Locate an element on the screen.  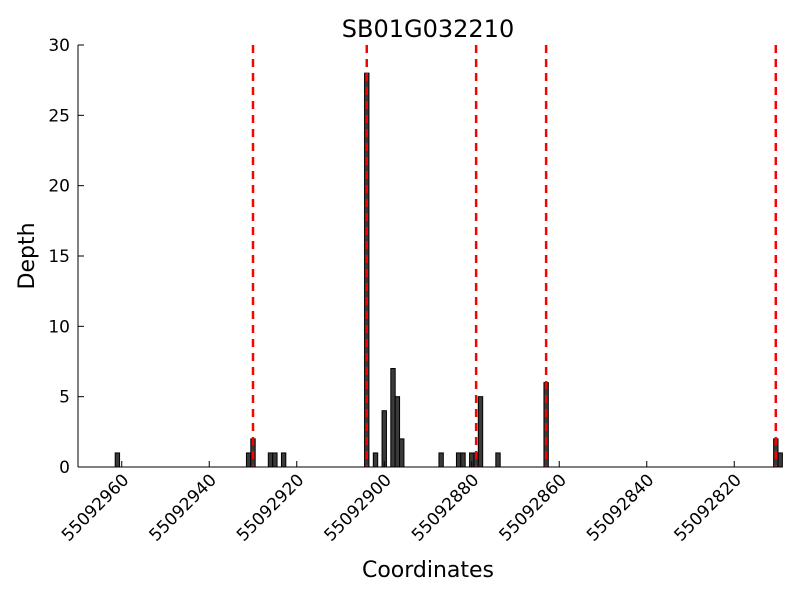
y-tick-label: 5 is located at coordinates (64, 398).